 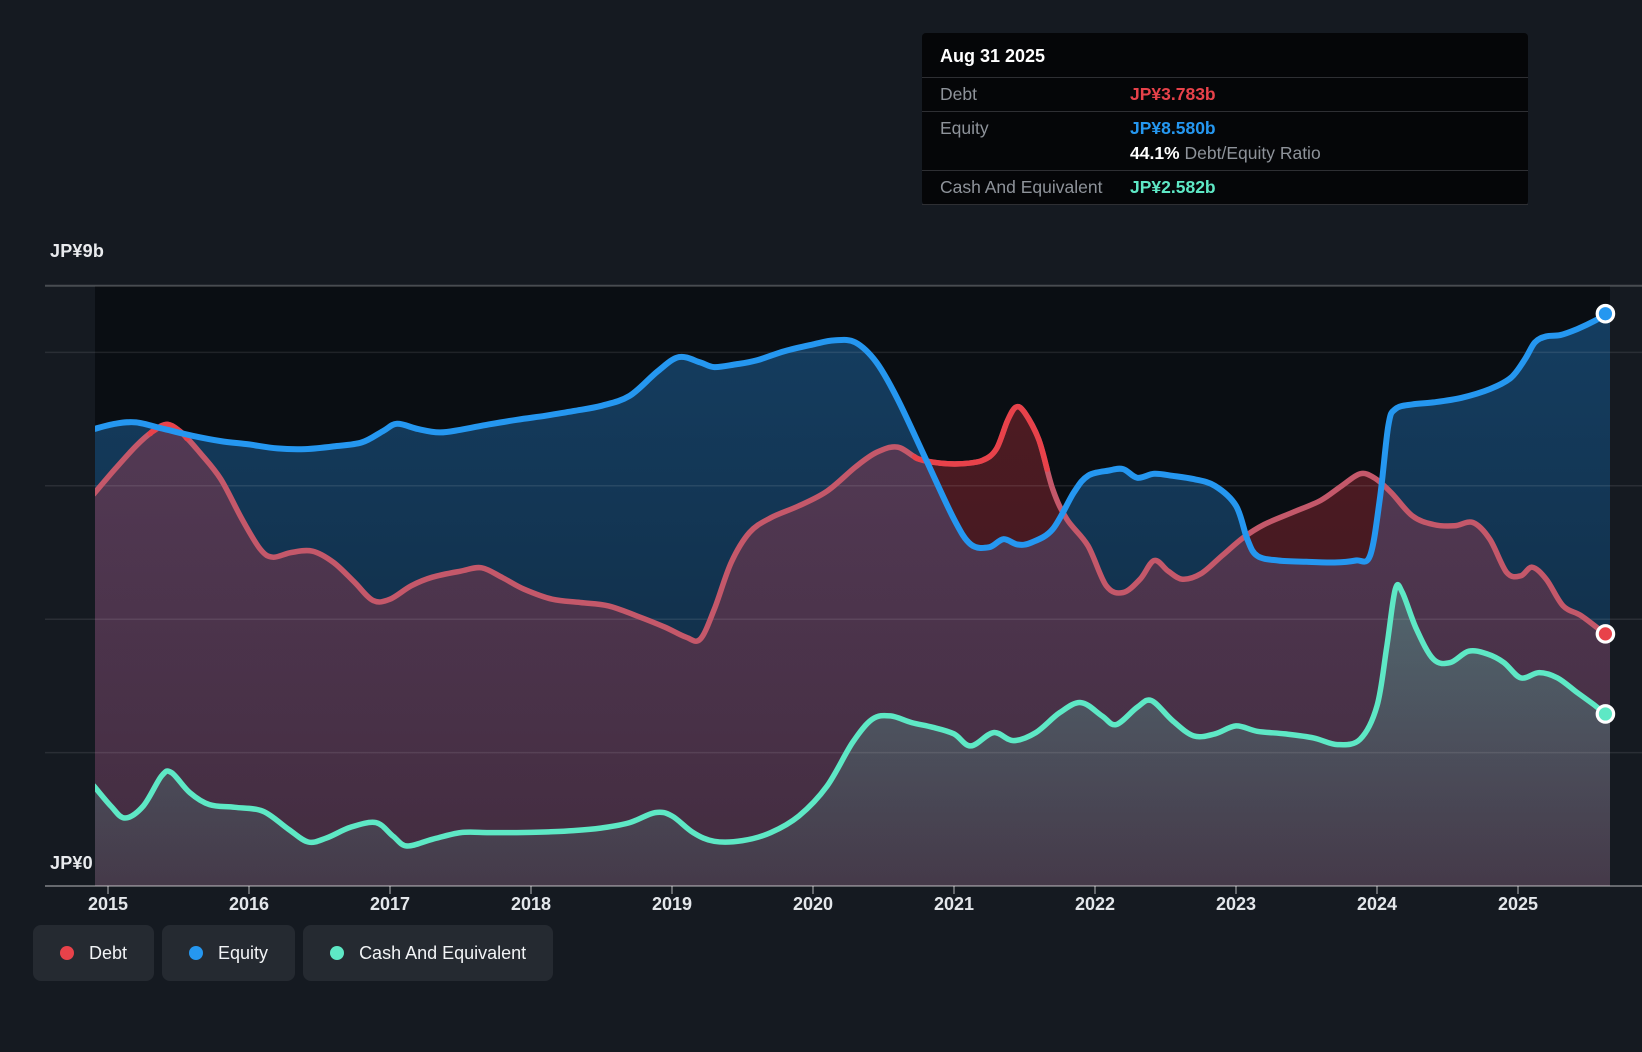 What do you see at coordinates (1605, 634) in the screenshot?
I see `debt-current-dot` at bounding box center [1605, 634].